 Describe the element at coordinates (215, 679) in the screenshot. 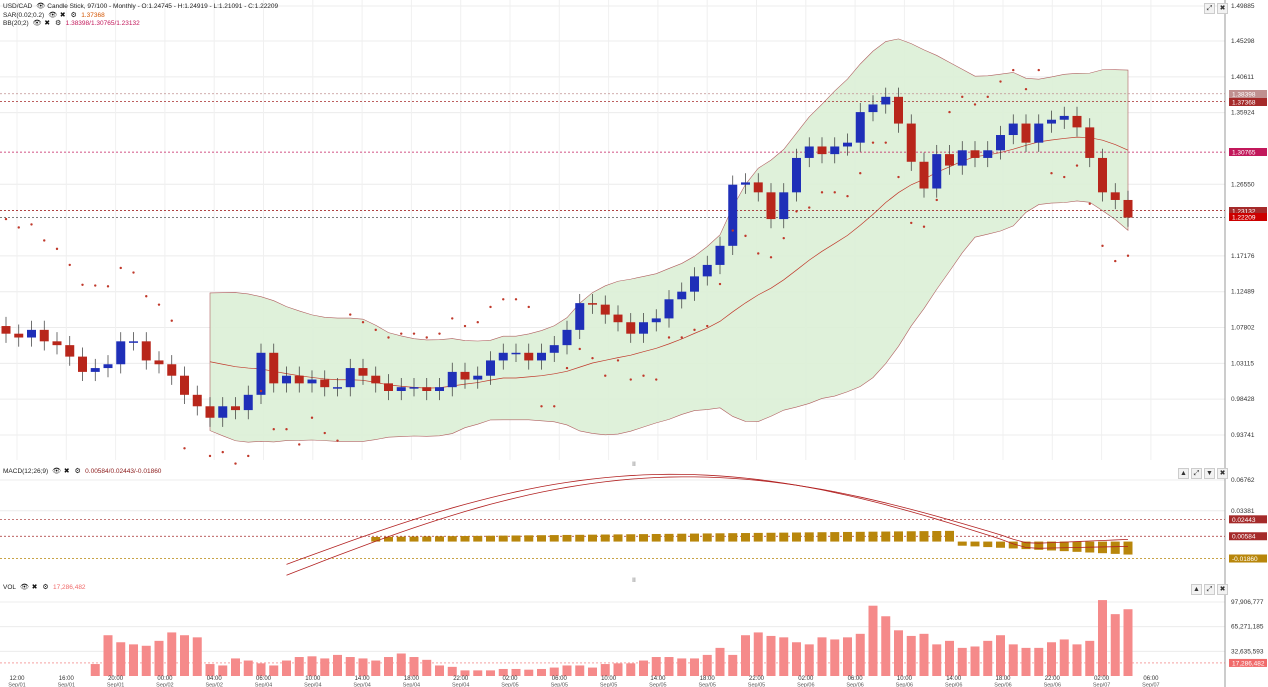

I see `x-tick-label: 04:00` at that location.